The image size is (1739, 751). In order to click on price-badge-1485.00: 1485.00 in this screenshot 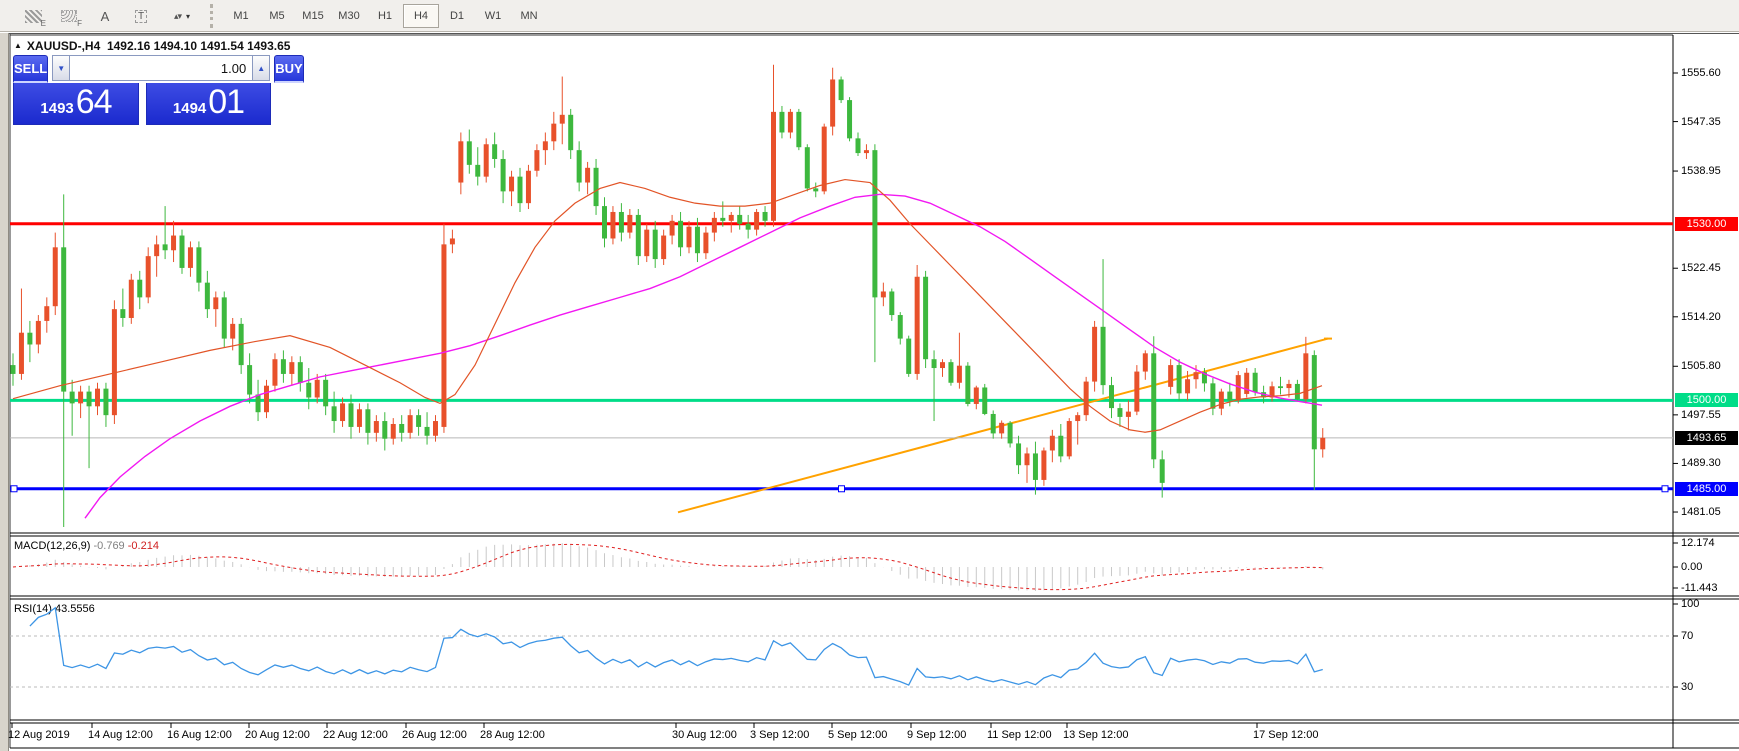, I will do `click(1706, 488)`.